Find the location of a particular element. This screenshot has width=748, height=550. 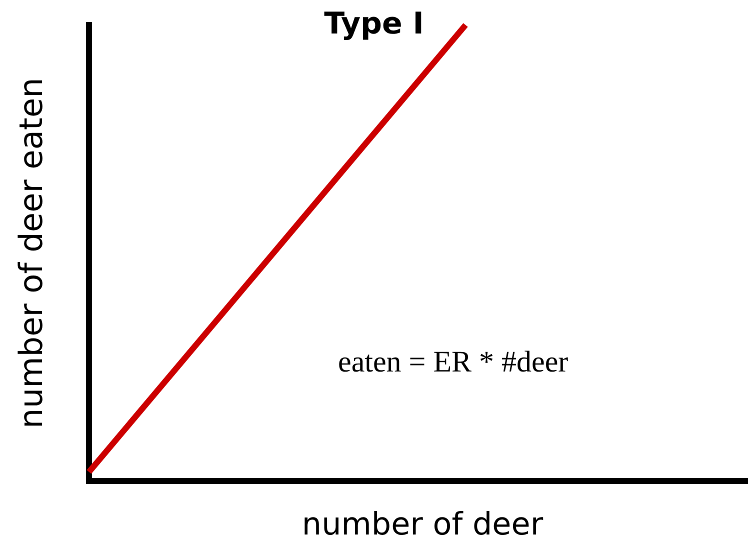

annotation: eaten = ER * #deer is located at coordinates (453, 362).